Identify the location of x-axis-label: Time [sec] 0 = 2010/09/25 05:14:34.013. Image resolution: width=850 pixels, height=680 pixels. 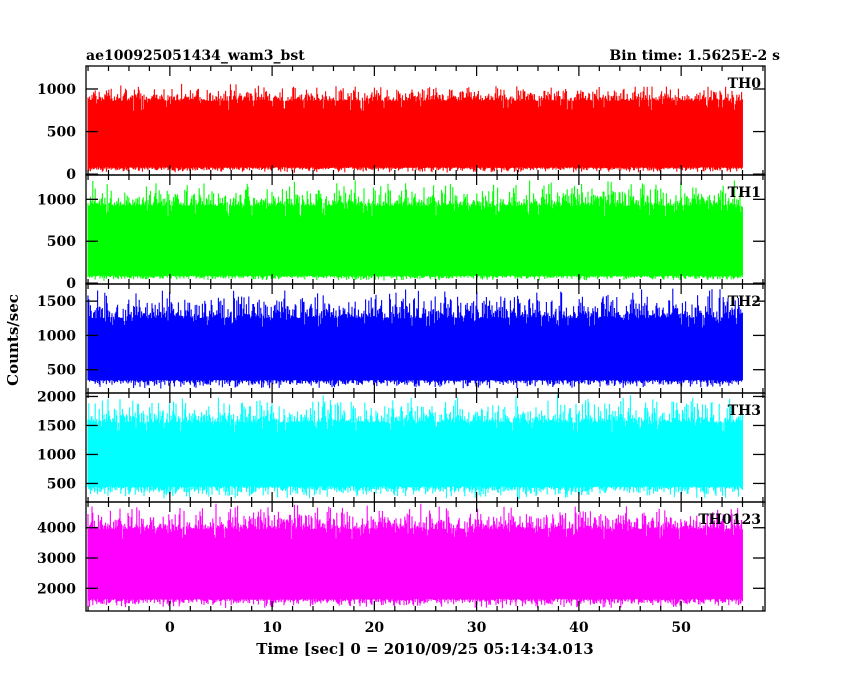
(424, 649).